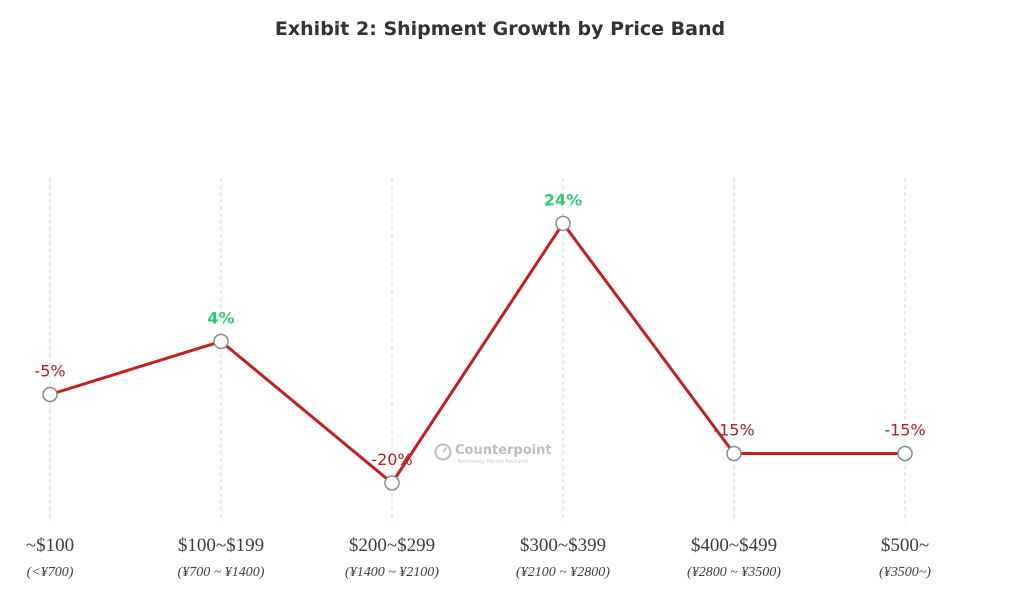 The height and width of the screenshot is (613, 1024). What do you see at coordinates (220, 317) in the screenshot?
I see `data-label: 4%` at bounding box center [220, 317].